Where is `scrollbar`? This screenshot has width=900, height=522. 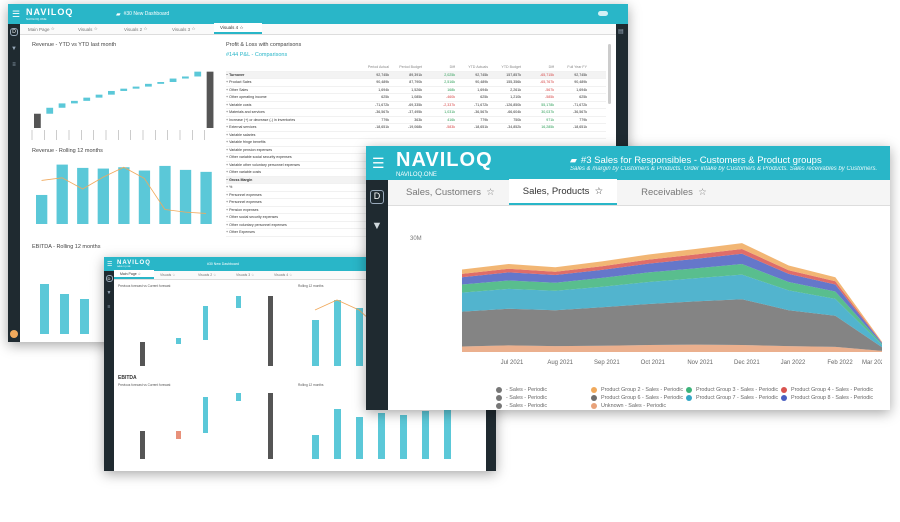 scrollbar is located at coordinates (609, 74).